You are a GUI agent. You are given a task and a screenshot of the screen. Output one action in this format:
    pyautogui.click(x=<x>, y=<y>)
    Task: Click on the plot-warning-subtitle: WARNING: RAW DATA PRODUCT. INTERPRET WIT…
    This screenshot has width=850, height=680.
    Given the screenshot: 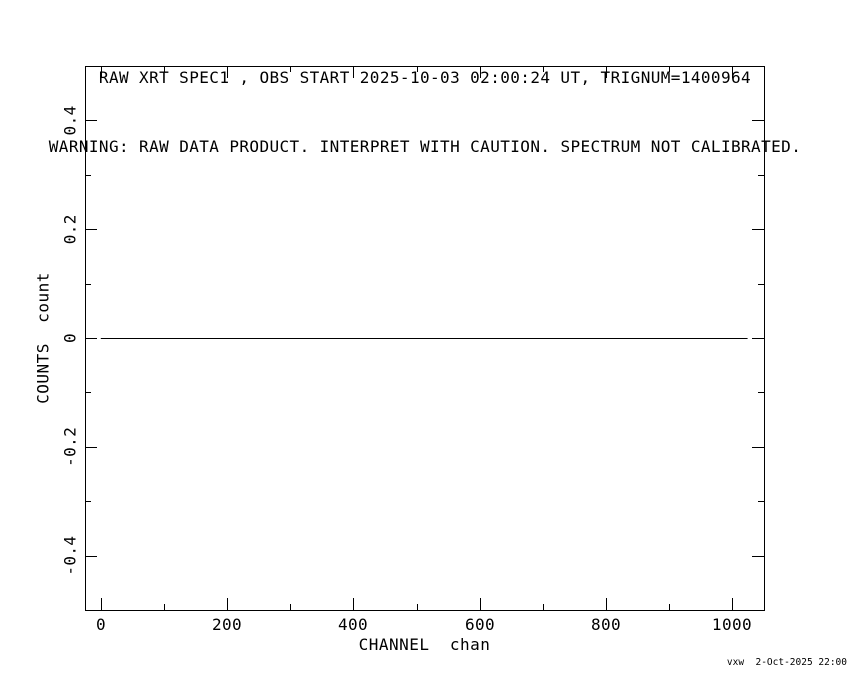 What is the action you would take?
    pyautogui.click(x=425, y=146)
    